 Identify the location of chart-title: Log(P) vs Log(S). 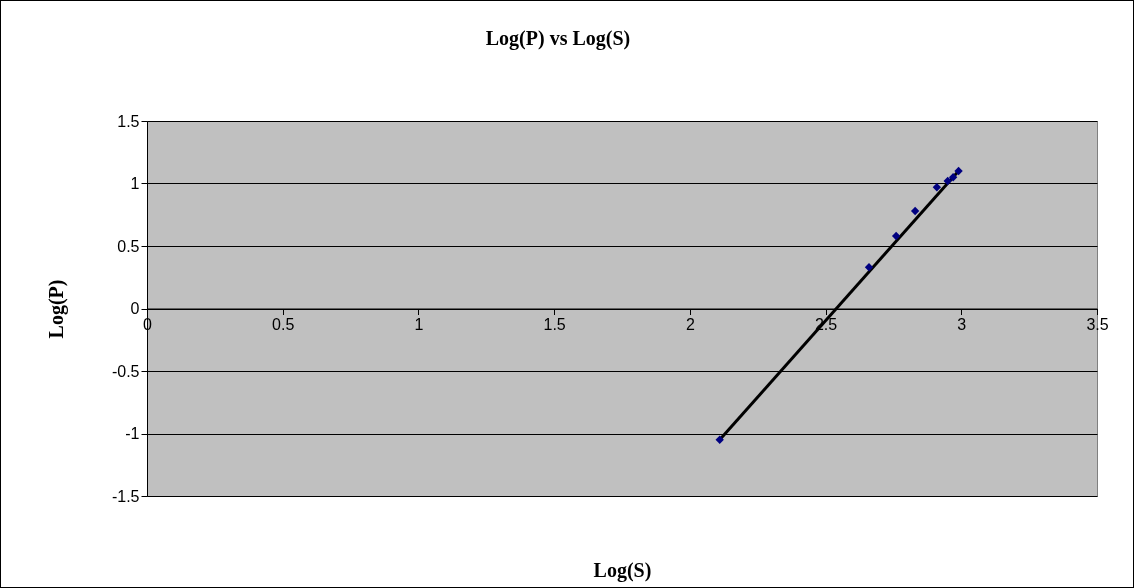
(558, 38).